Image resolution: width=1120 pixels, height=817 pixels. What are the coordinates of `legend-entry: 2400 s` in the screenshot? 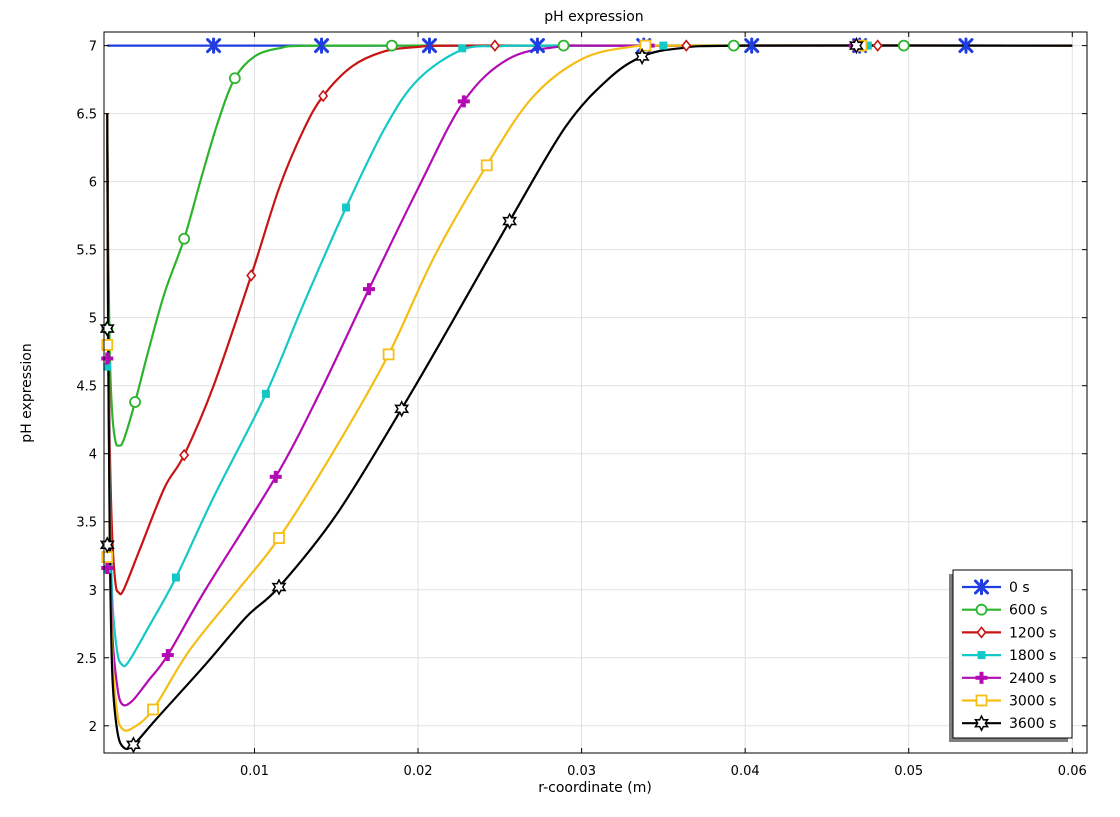 It's located at (1009, 679).